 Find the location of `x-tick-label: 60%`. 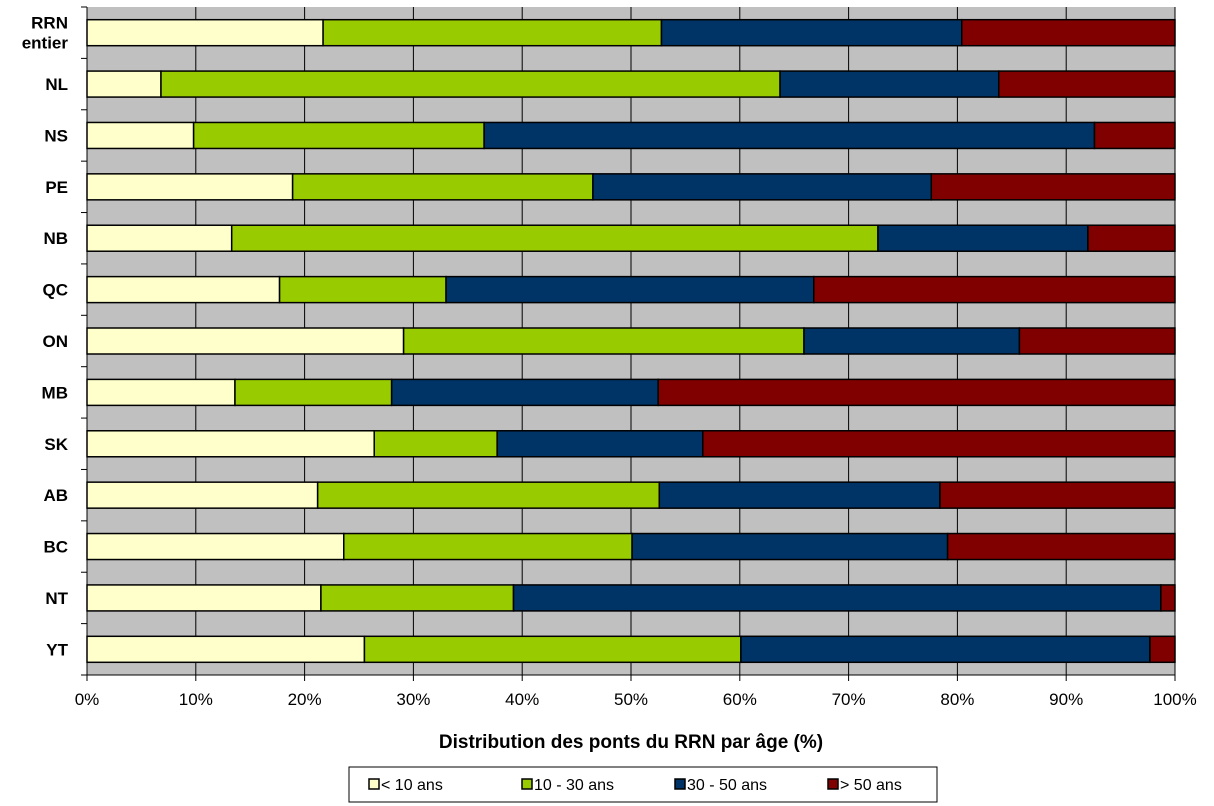

x-tick-label: 60% is located at coordinates (740, 699).